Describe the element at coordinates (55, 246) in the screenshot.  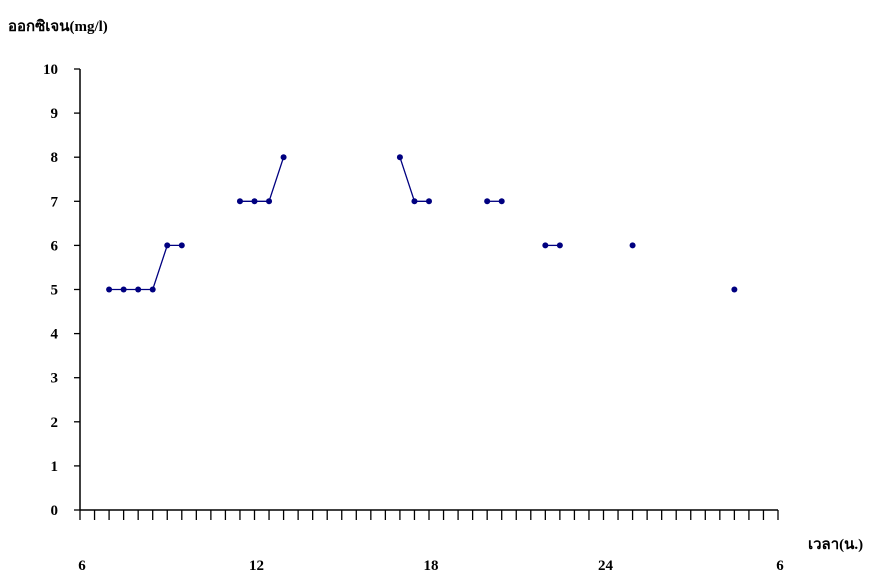
I see `y-tick-label: 6` at that location.